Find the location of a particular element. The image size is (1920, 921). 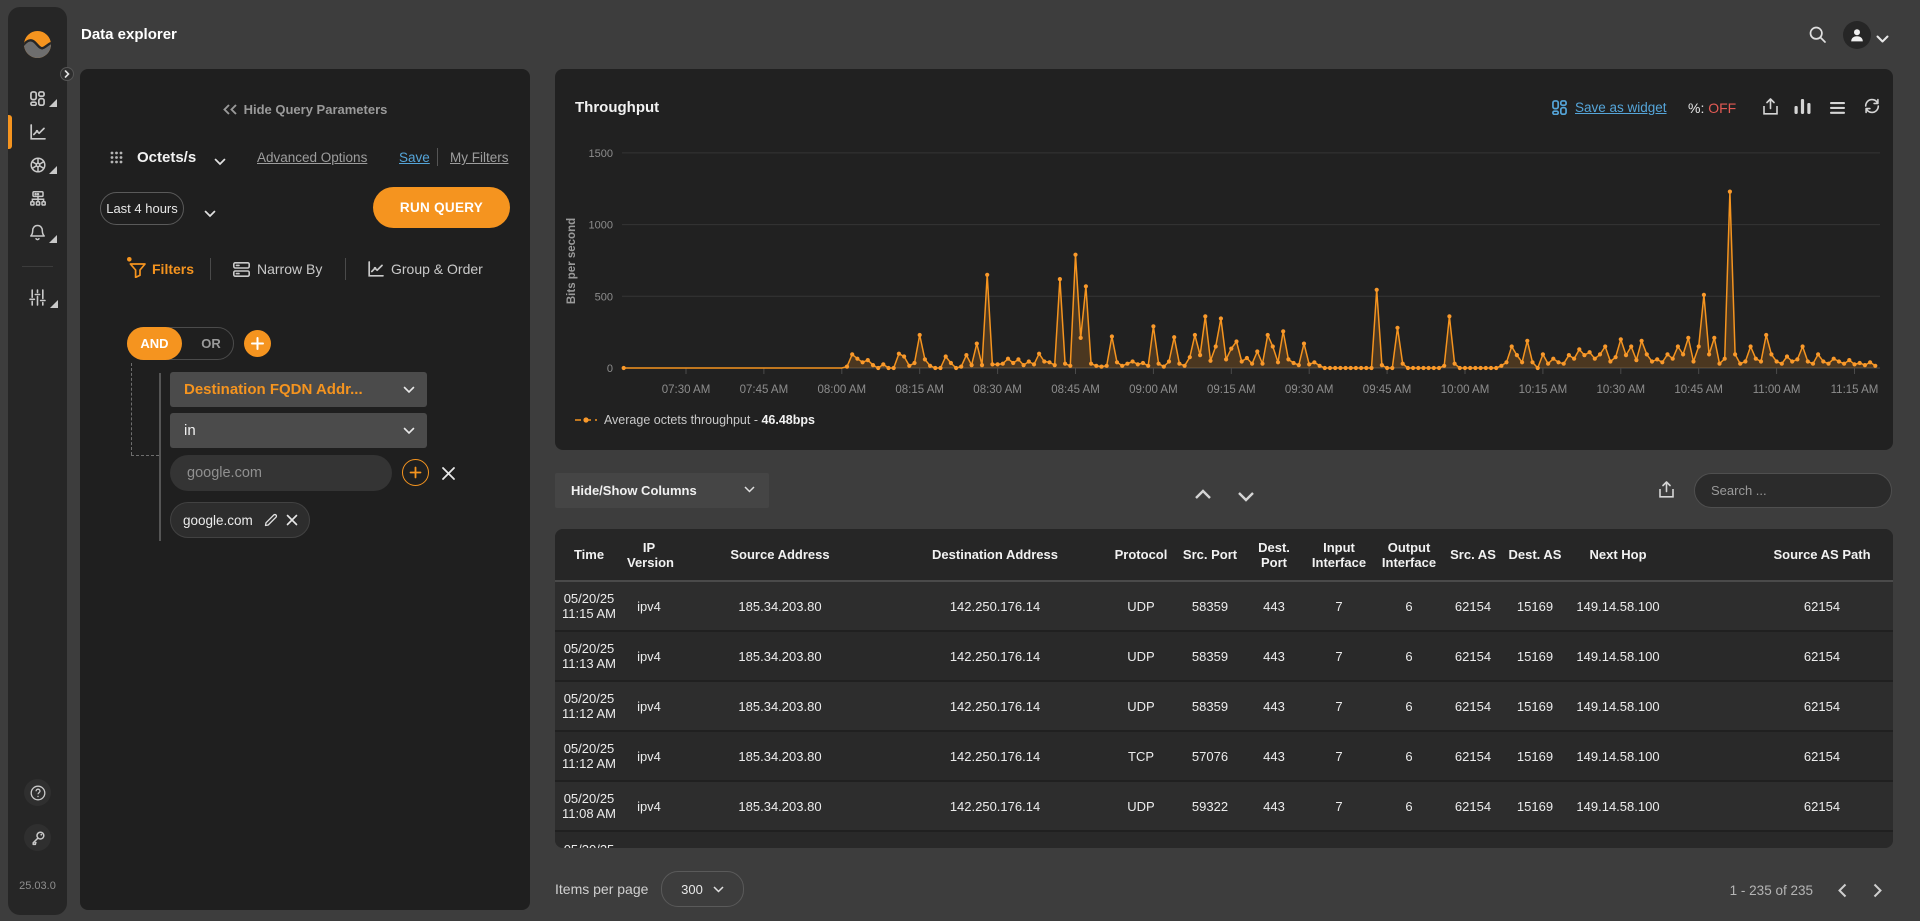

svg-text: 10:30 AM is located at coordinates (1621, 390).